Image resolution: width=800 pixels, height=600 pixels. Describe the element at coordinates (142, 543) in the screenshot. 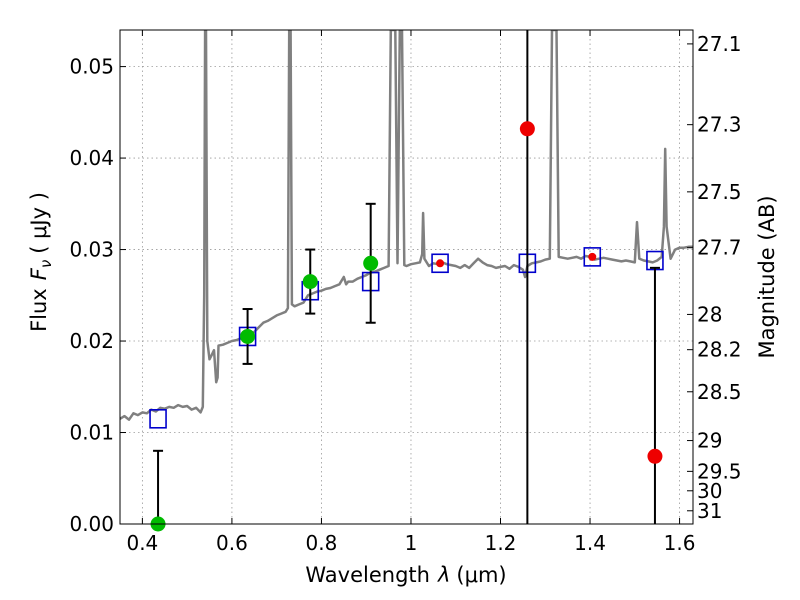

I see `x-tick-label: 0.4` at that location.